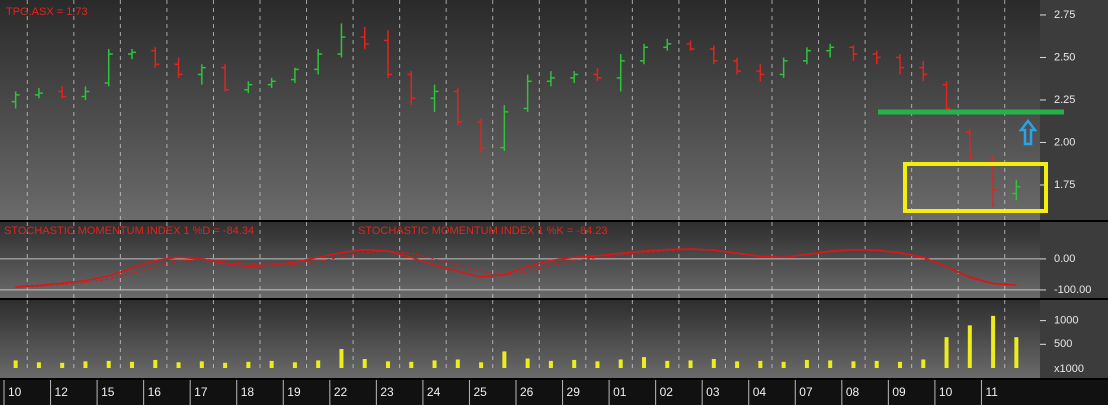 The image size is (1108, 405). What do you see at coordinates (480, 392) in the screenshot?
I see `x-tick-label: 25` at bounding box center [480, 392].